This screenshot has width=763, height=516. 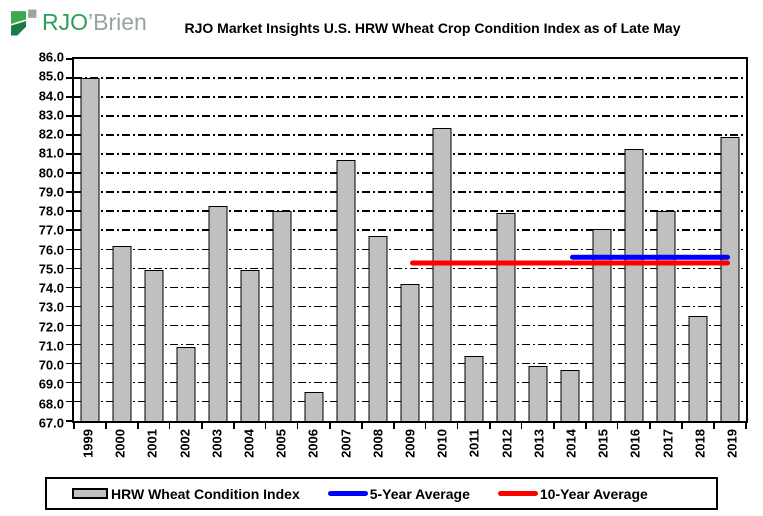 I want to click on bar-2007, so click(x=346, y=290).